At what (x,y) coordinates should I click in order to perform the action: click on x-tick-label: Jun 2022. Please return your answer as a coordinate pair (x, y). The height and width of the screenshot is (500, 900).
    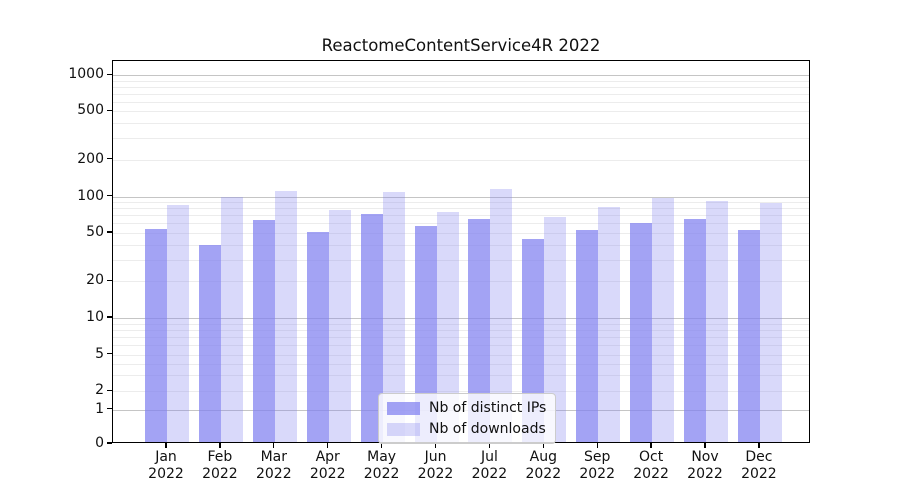
    Looking at the image, I should click on (435, 465).